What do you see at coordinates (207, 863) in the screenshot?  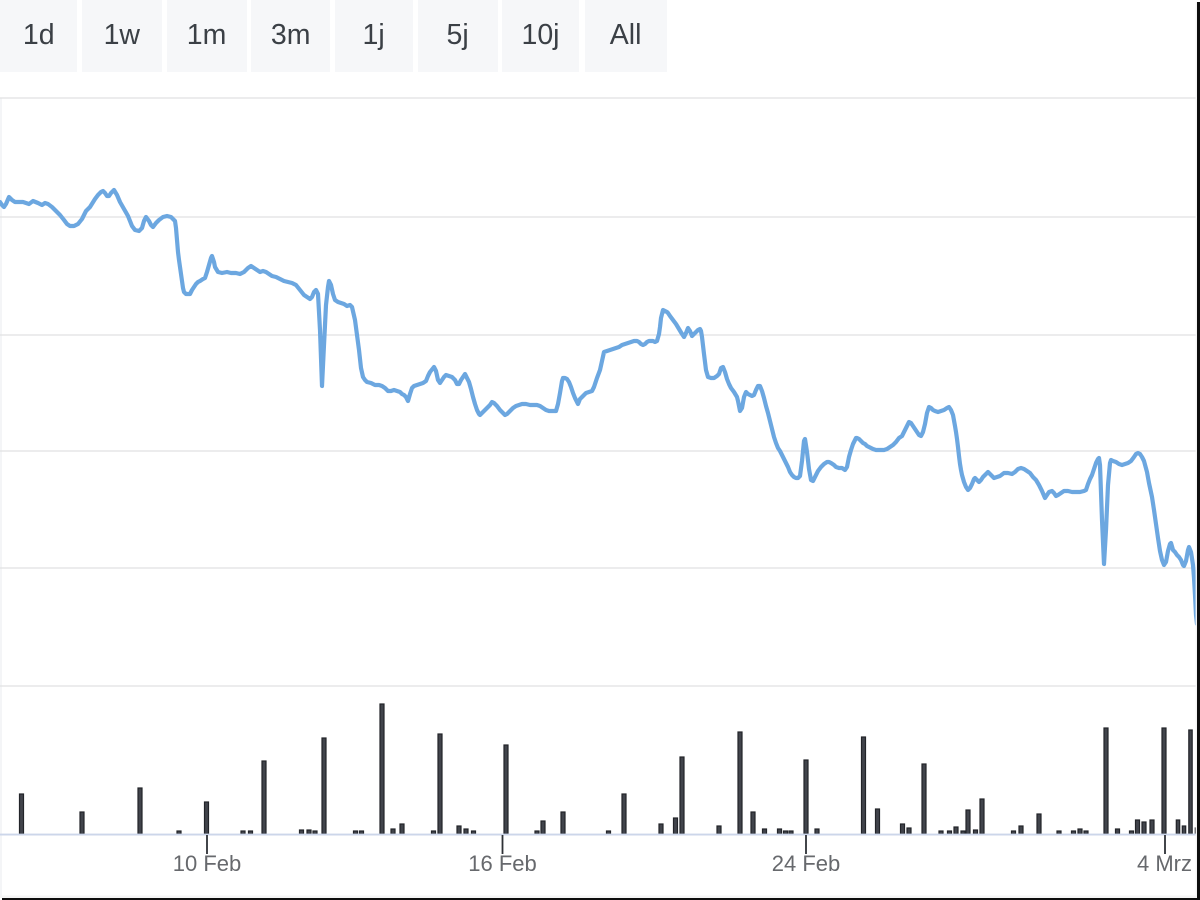 I see `svg-text: 10 Feb` at bounding box center [207, 863].